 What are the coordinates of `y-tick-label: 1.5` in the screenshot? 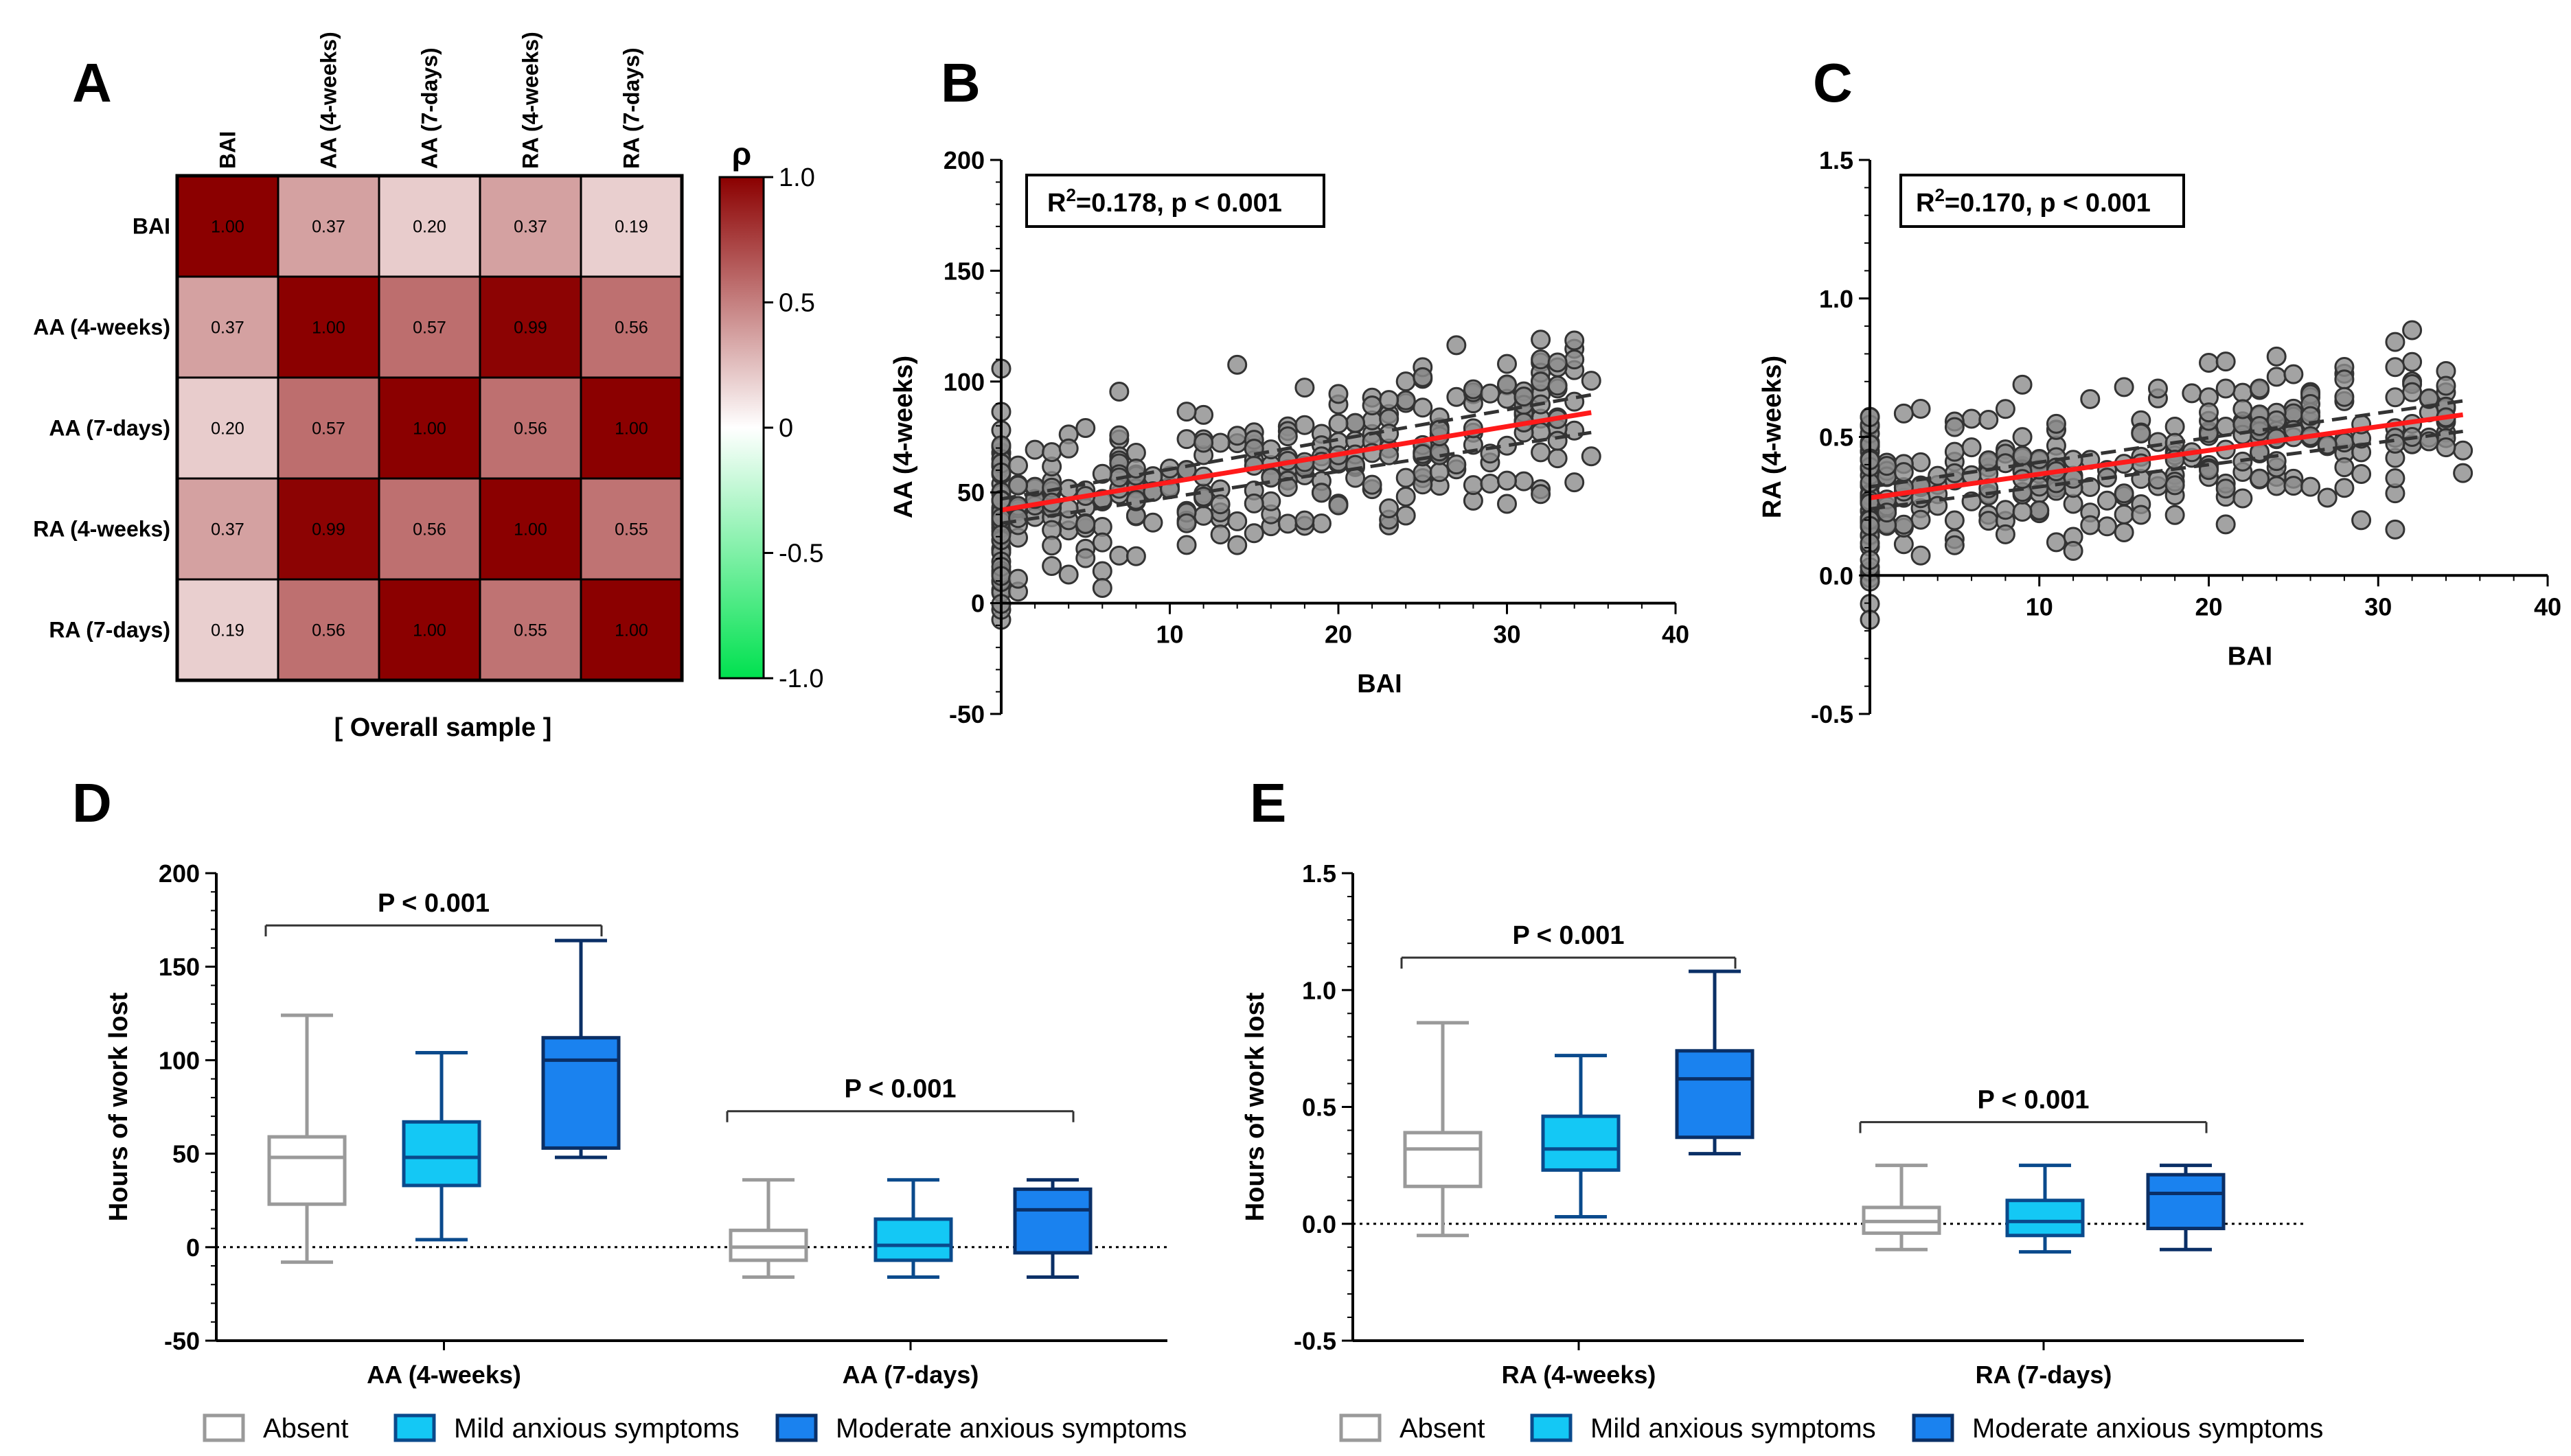 It's located at (1836, 160).